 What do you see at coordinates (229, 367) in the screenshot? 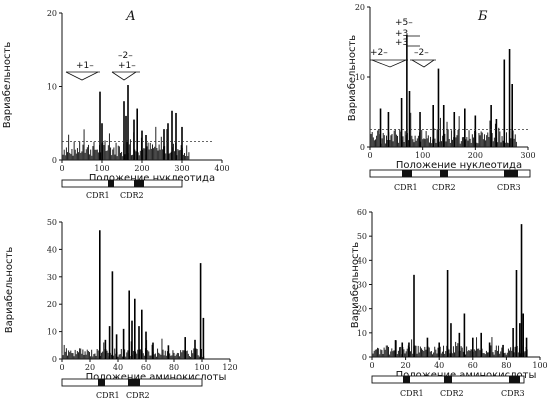
I see `x-tick-label: 120` at bounding box center [229, 367].